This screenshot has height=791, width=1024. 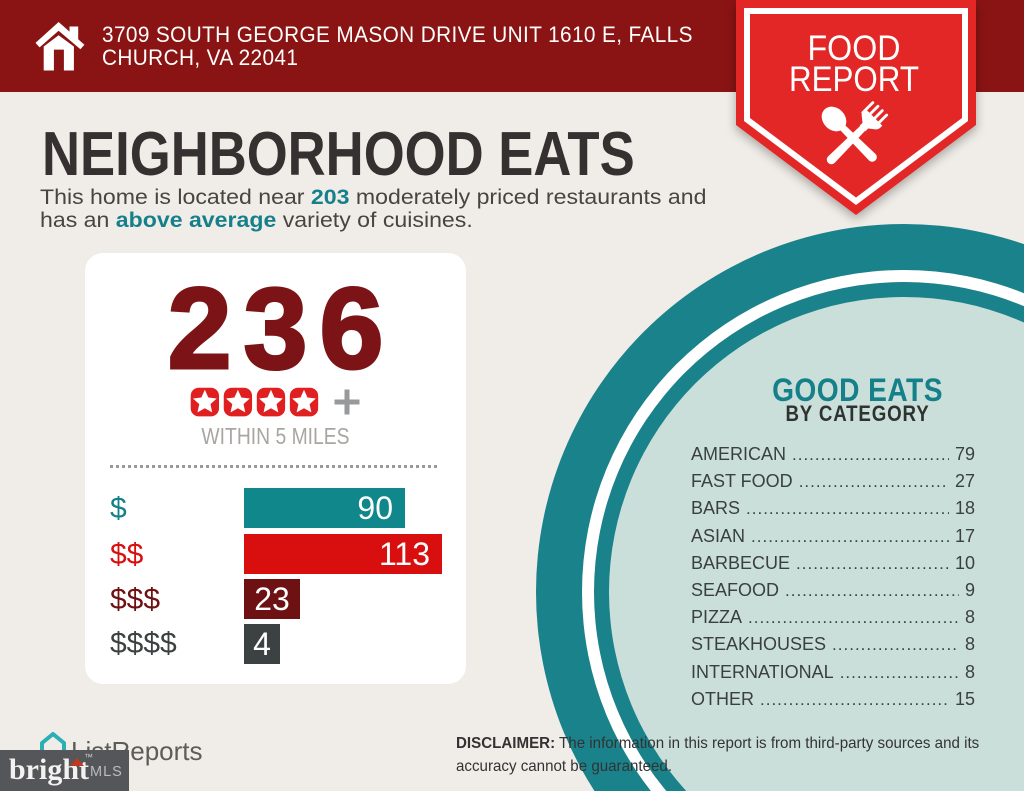 What do you see at coordinates (854, 79) in the screenshot?
I see `svg-text: REPORT` at bounding box center [854, 79].